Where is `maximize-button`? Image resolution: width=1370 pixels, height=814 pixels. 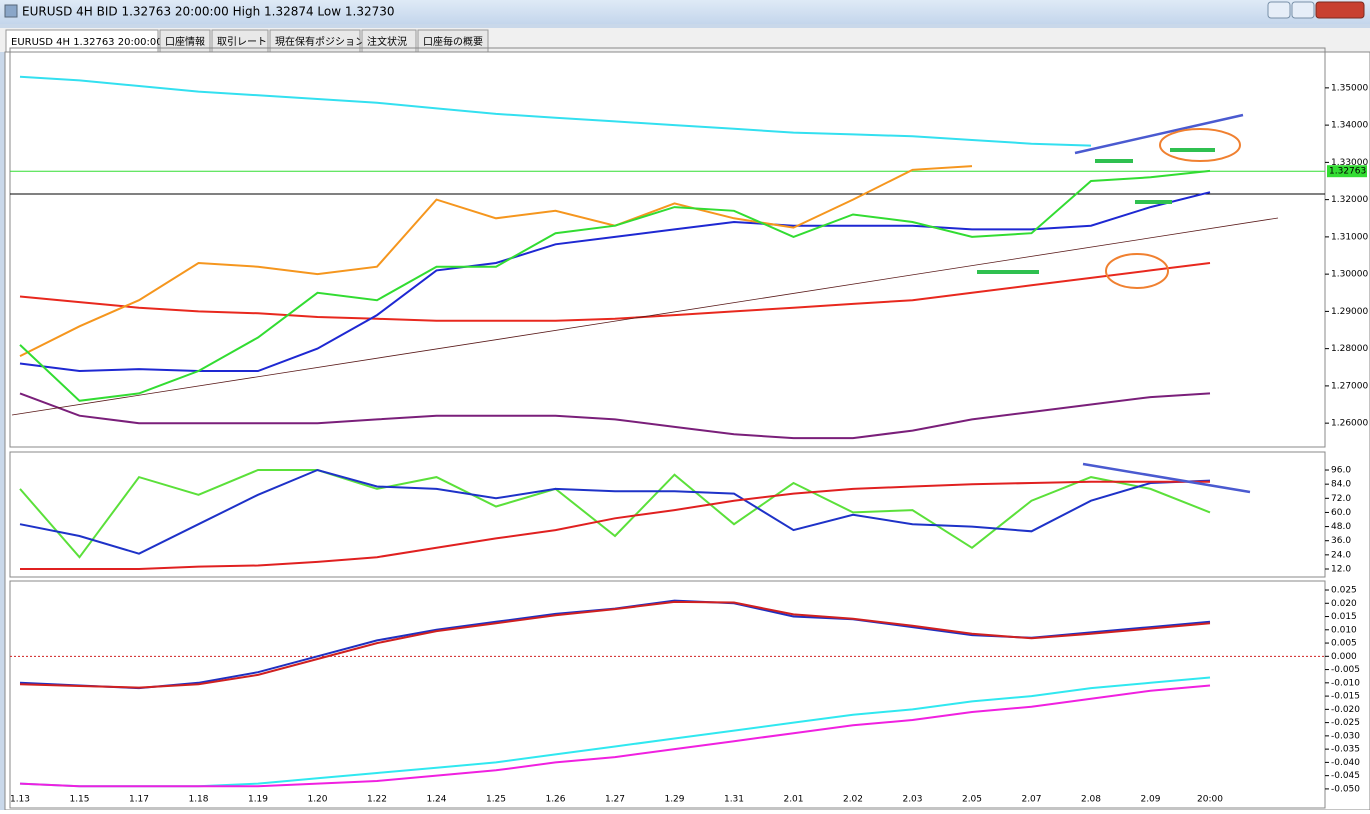 maximize-button is located at coordinates (1303, 10).